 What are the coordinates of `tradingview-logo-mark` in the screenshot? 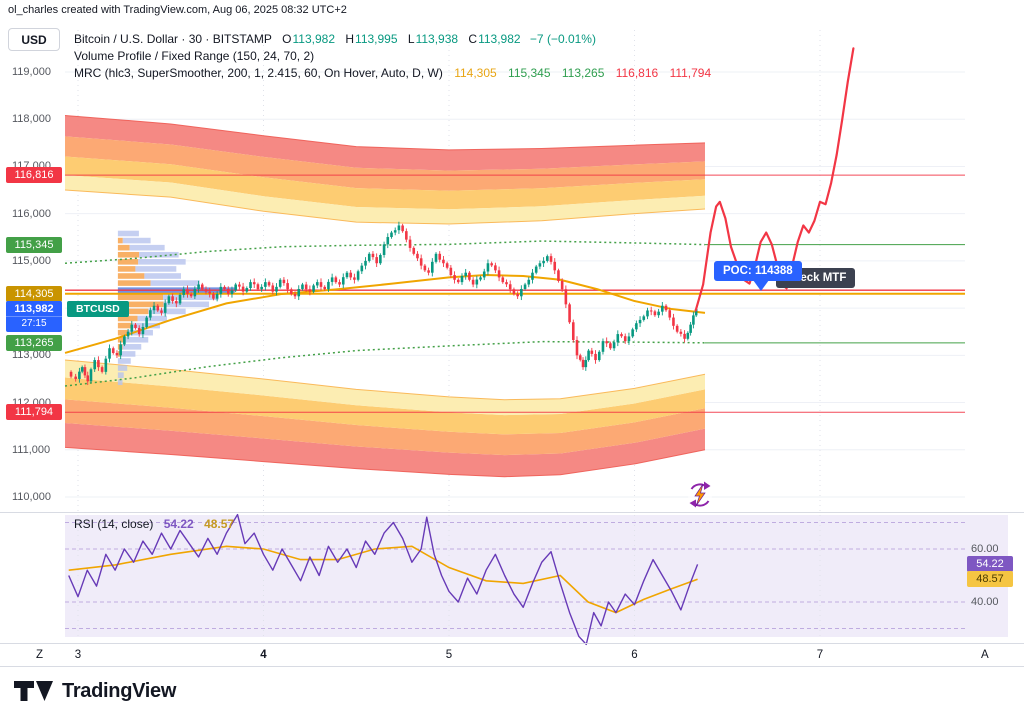 It's located at (33, 691).